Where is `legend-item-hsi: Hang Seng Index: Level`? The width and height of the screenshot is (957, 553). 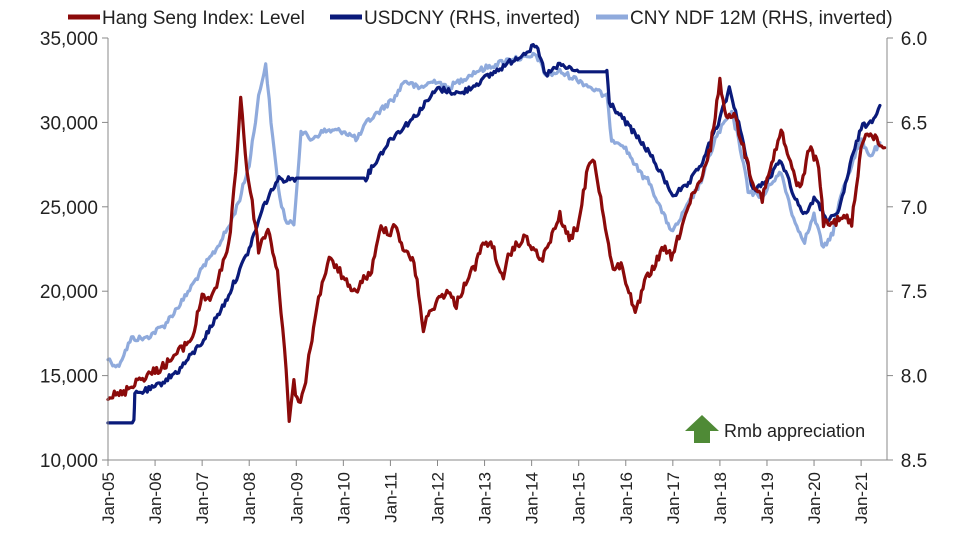
legend-item-hsi: Hang Seng Index: Level is located at coordinates (186, 18).